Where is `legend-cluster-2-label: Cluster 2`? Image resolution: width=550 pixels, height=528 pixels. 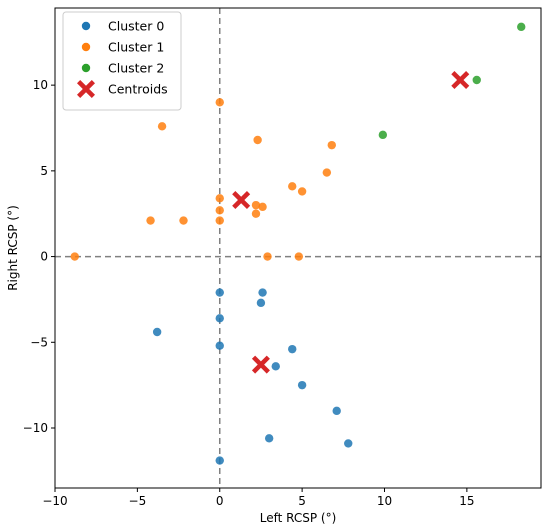 legend-cluster-2-label: Cluster 2 is located at coordinates (136, 68).